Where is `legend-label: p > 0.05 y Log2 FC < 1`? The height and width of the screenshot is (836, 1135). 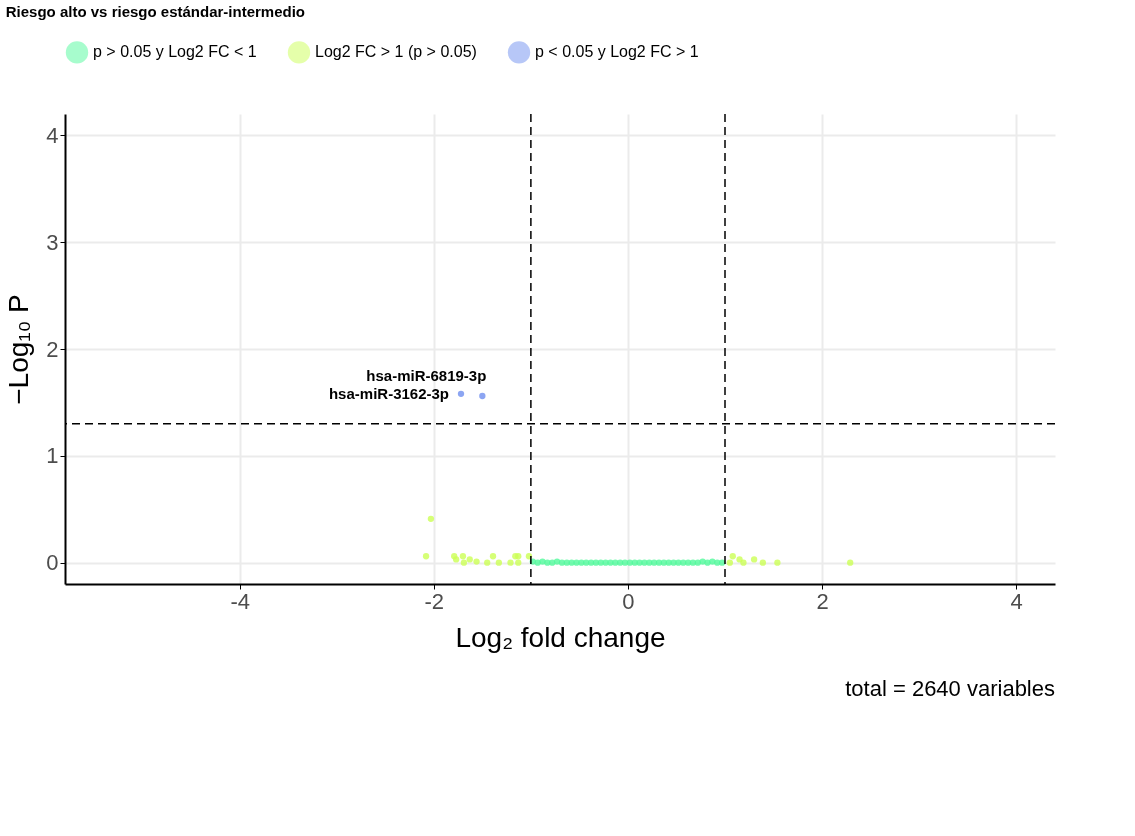
legend-label: p > 0.05 y Log2 FC < 1 is located at coordinates (175, 52).